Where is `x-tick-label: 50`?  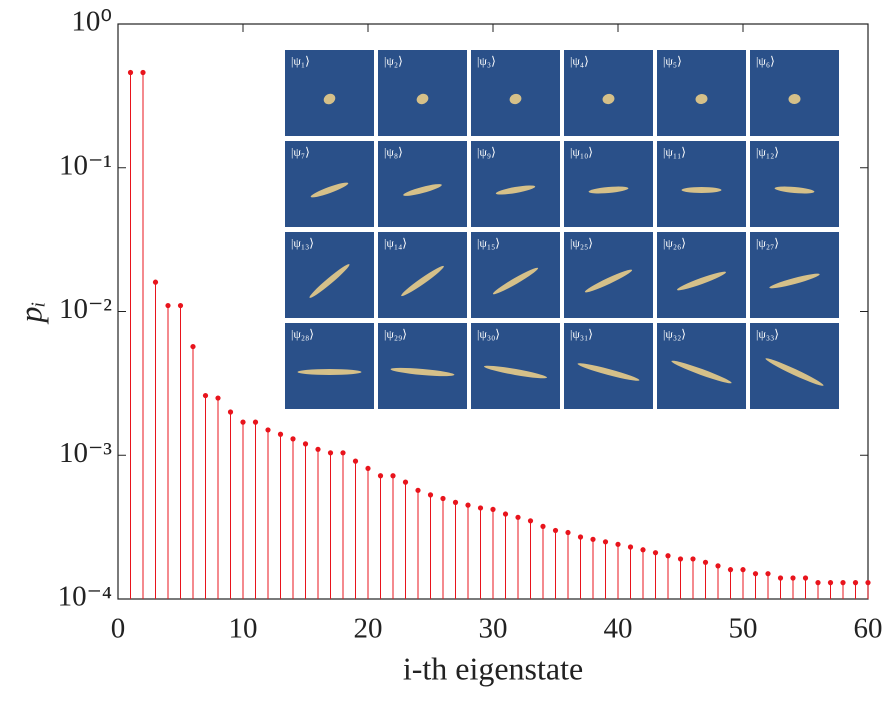
x-tick-label: 50 is located at coordinates (743, 629).